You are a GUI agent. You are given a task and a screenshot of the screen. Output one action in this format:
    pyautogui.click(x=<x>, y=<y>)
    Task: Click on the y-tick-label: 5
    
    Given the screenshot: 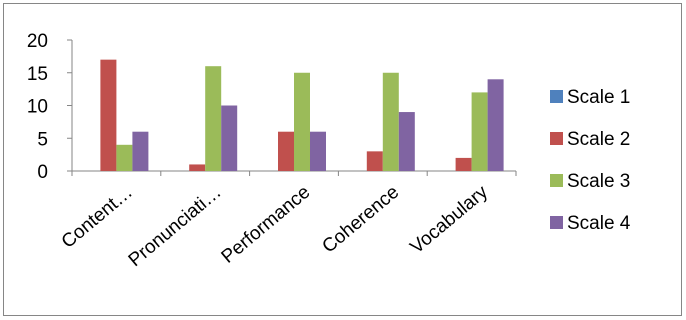 What is the action you would take?
    pyautogui.click(x=42, y=139)
    